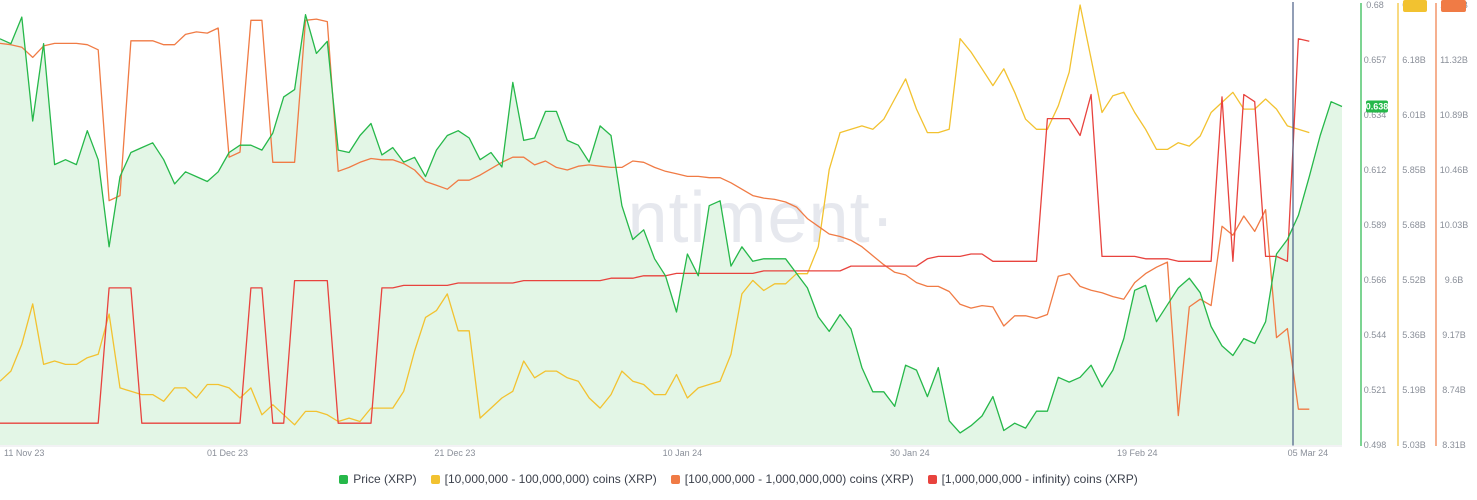 The height and width of the screenshot is (500, 1477). What do you see at coordinates (1454, 60) in the screenshot?
I see `band-100m-1b-tick-label: 11.32B` at bounding box center [1454, 60].